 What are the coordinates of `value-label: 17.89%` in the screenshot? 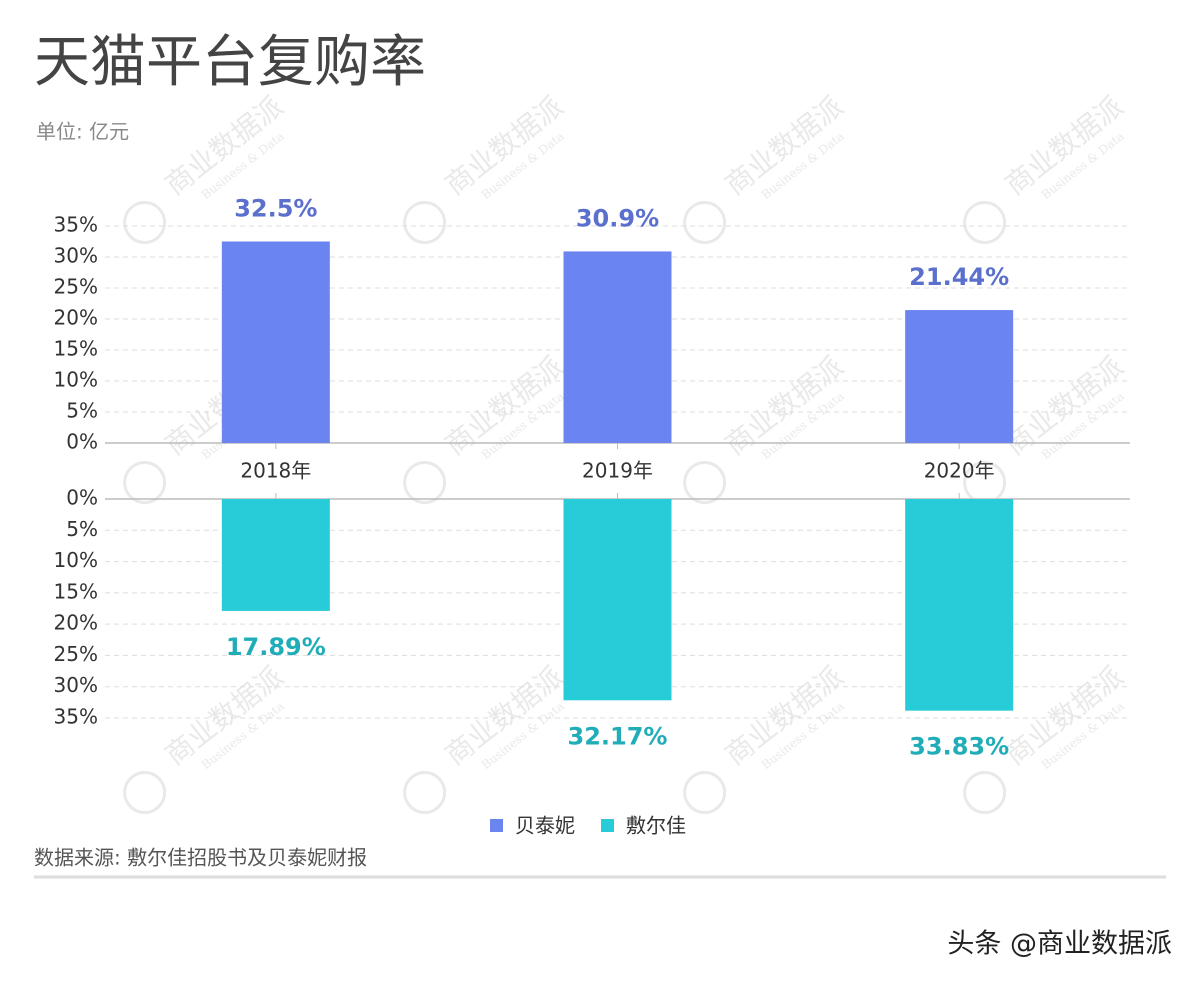 It's located at (276, 647).